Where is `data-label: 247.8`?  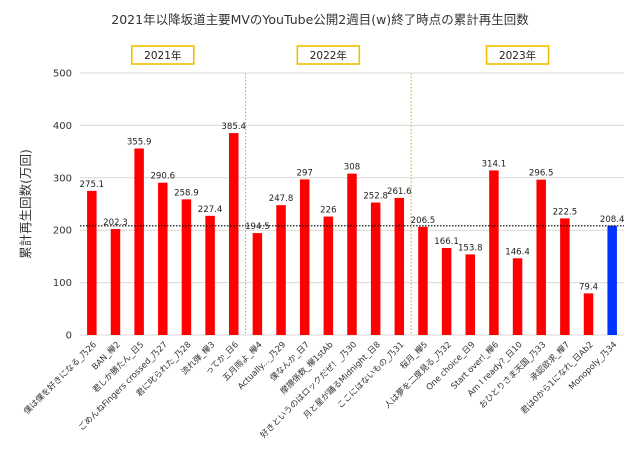
data-label: 247.8 is located at coordinates (281, 199).